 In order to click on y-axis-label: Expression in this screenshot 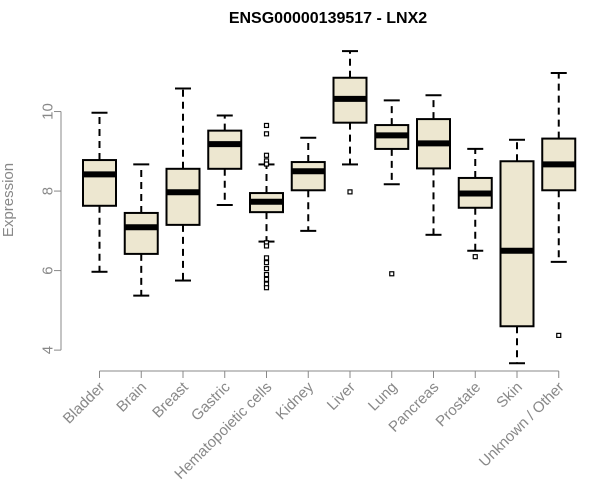, I will do `click(8, 200)`.